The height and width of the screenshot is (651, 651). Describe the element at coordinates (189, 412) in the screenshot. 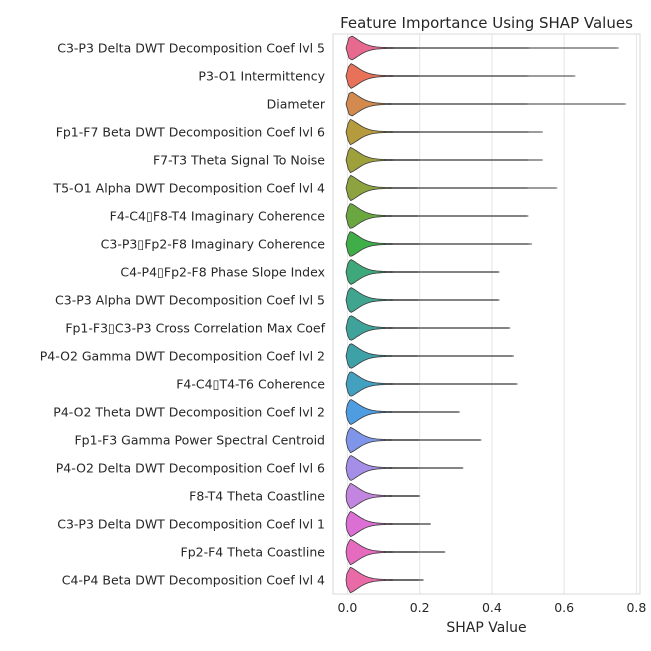

I see `feature-label: P4-O2 Theta DWT Decomposition Coef lvl 2` at that location.